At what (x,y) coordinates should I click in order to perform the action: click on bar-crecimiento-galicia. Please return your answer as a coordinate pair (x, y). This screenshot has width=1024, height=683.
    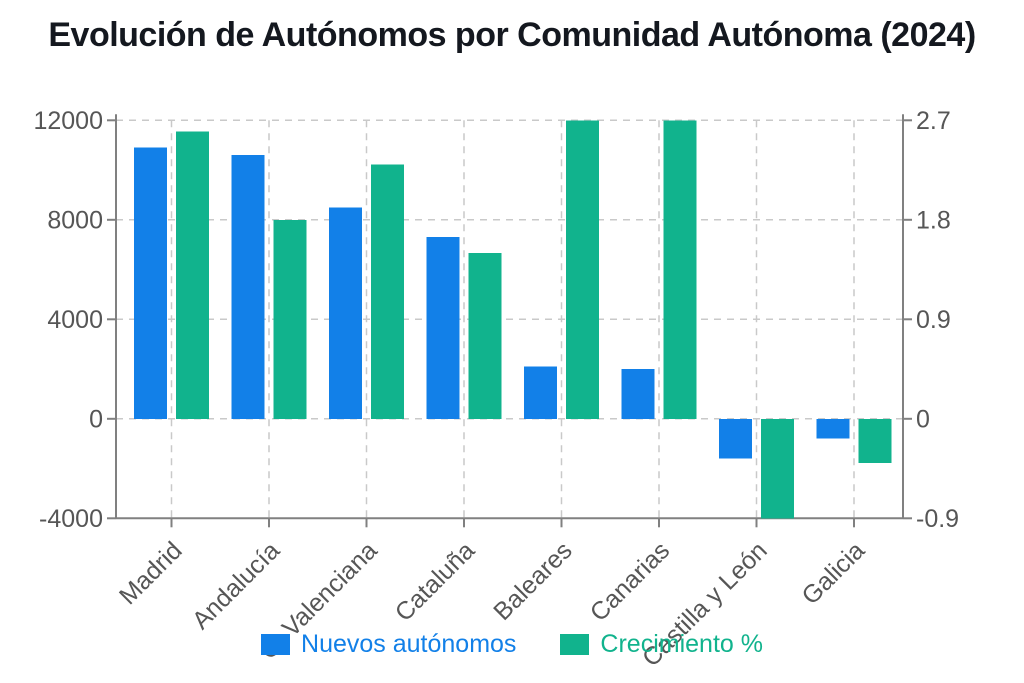
    Looking at the image, I should click on (875, 441).